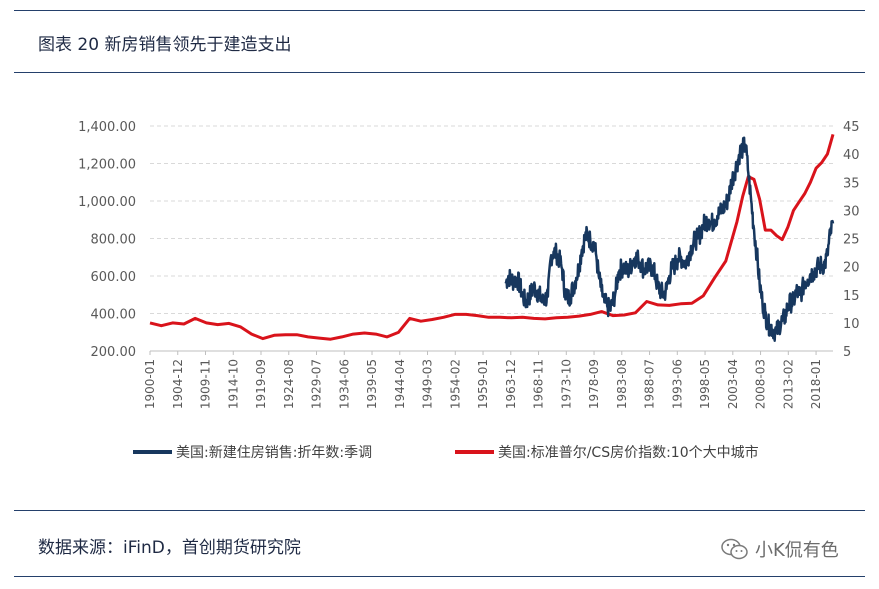 This screenshot has width=879, height=589. I want to click on x-tick-label: 2013-02, so click(788, 384).